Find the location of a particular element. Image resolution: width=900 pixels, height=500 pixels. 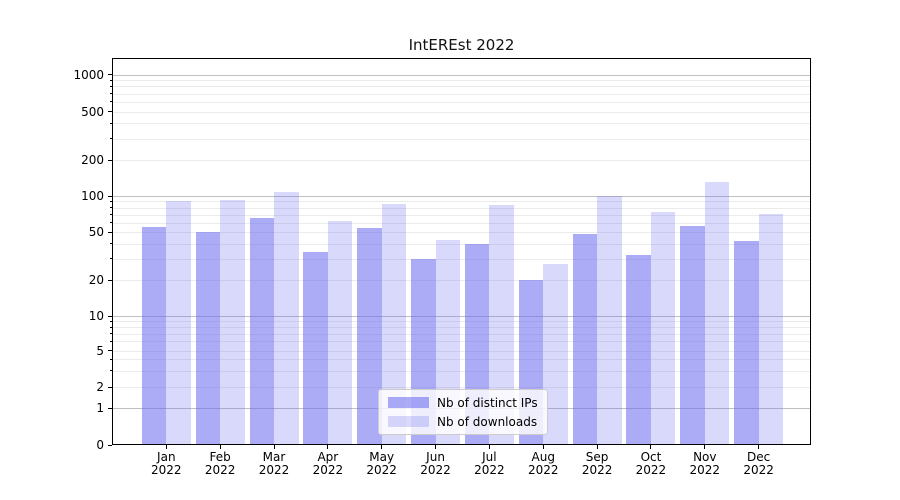

bar-downloads-jan is located at coordinates (178, 323).